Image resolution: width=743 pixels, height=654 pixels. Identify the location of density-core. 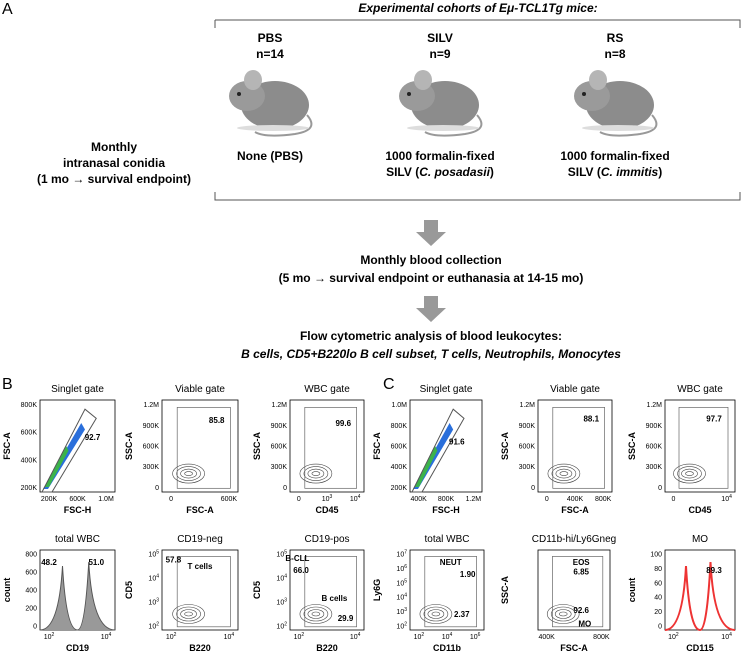
(426, 466).